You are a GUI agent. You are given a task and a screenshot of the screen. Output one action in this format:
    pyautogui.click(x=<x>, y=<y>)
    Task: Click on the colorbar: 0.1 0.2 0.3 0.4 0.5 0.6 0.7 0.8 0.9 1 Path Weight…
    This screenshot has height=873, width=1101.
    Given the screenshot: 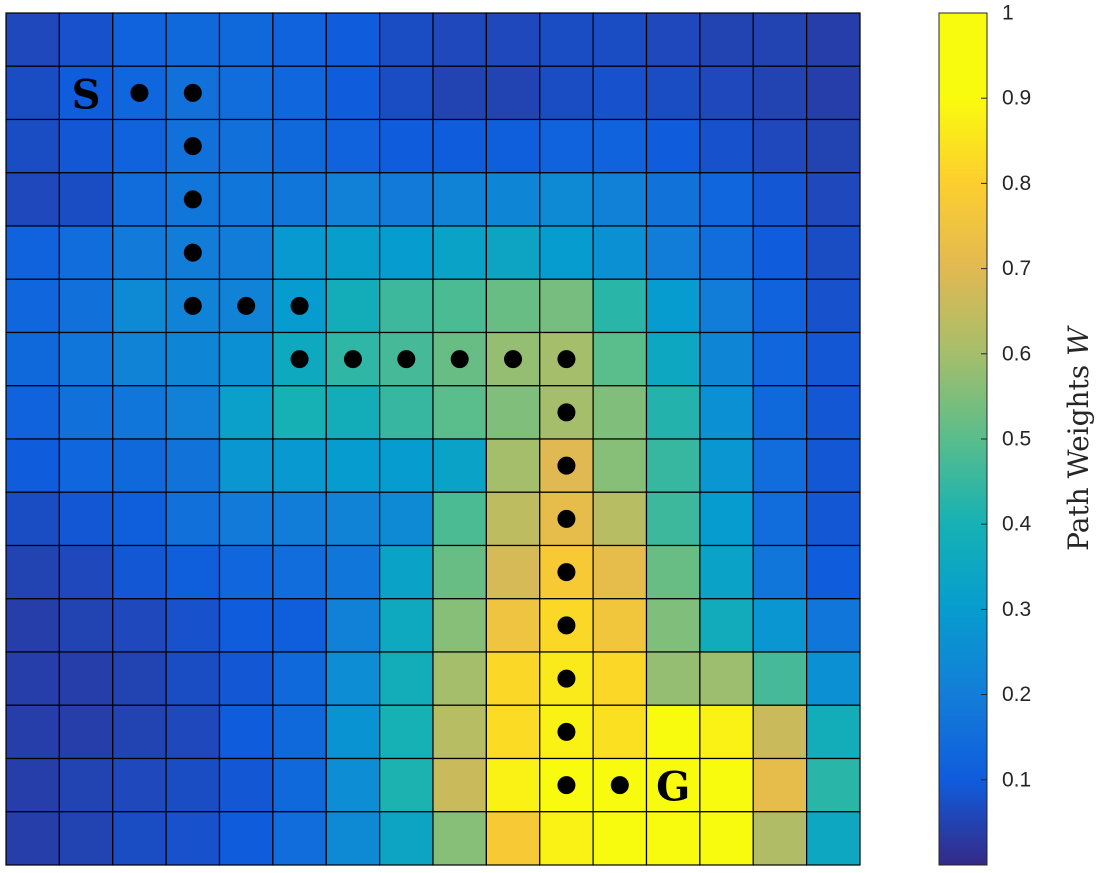 What is the action you would take?
    pyautogui.click(x=1016, y=434)
    